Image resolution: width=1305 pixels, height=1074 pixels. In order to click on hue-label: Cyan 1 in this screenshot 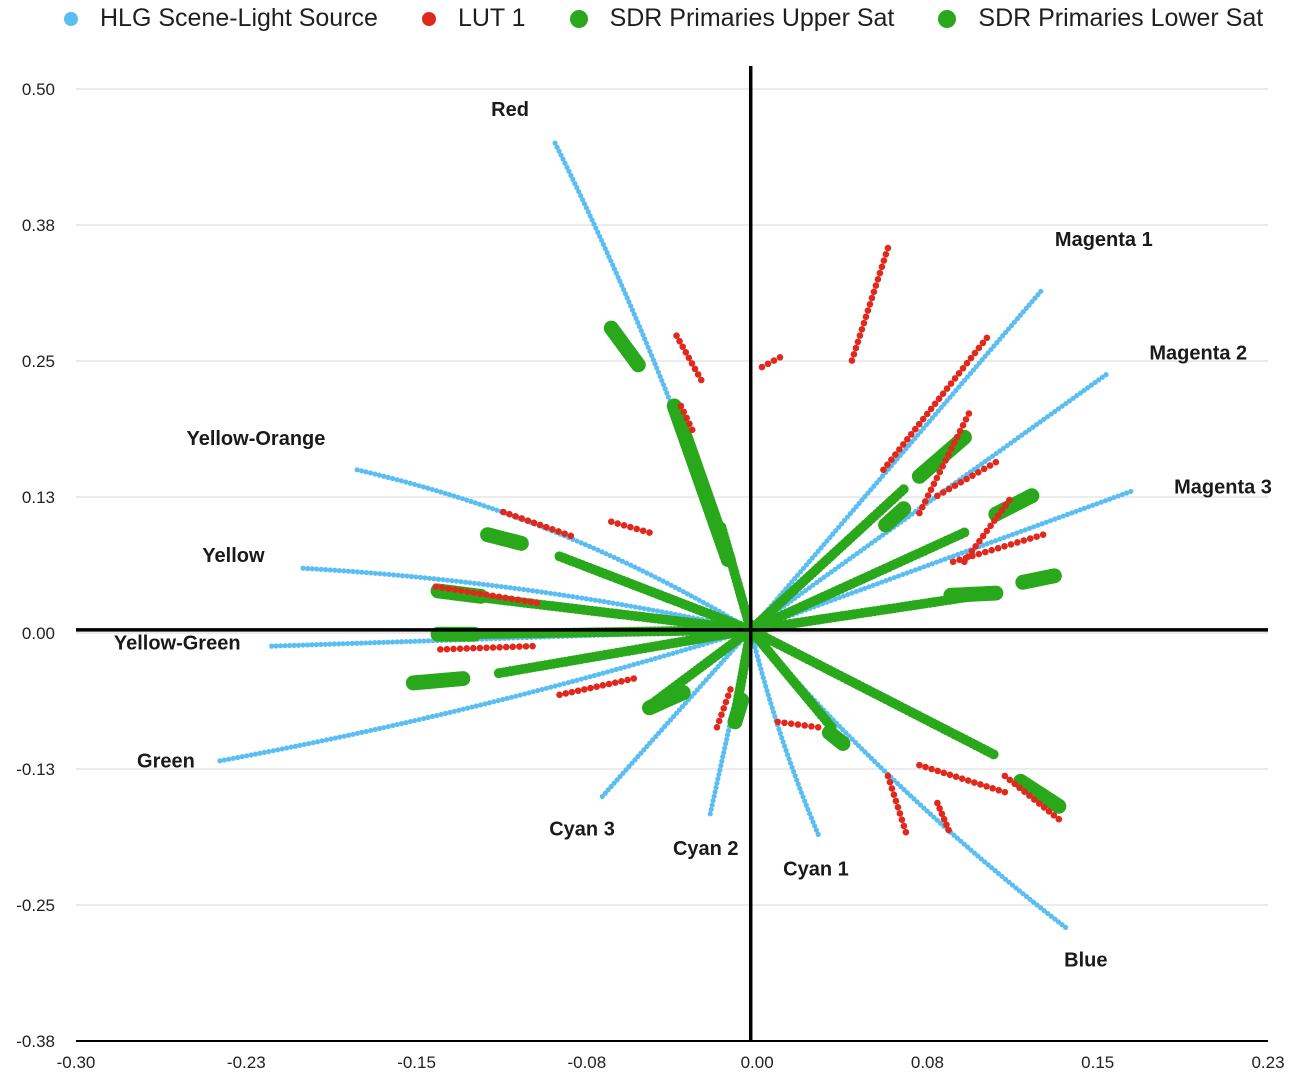, I will do `click(816, 869)`.